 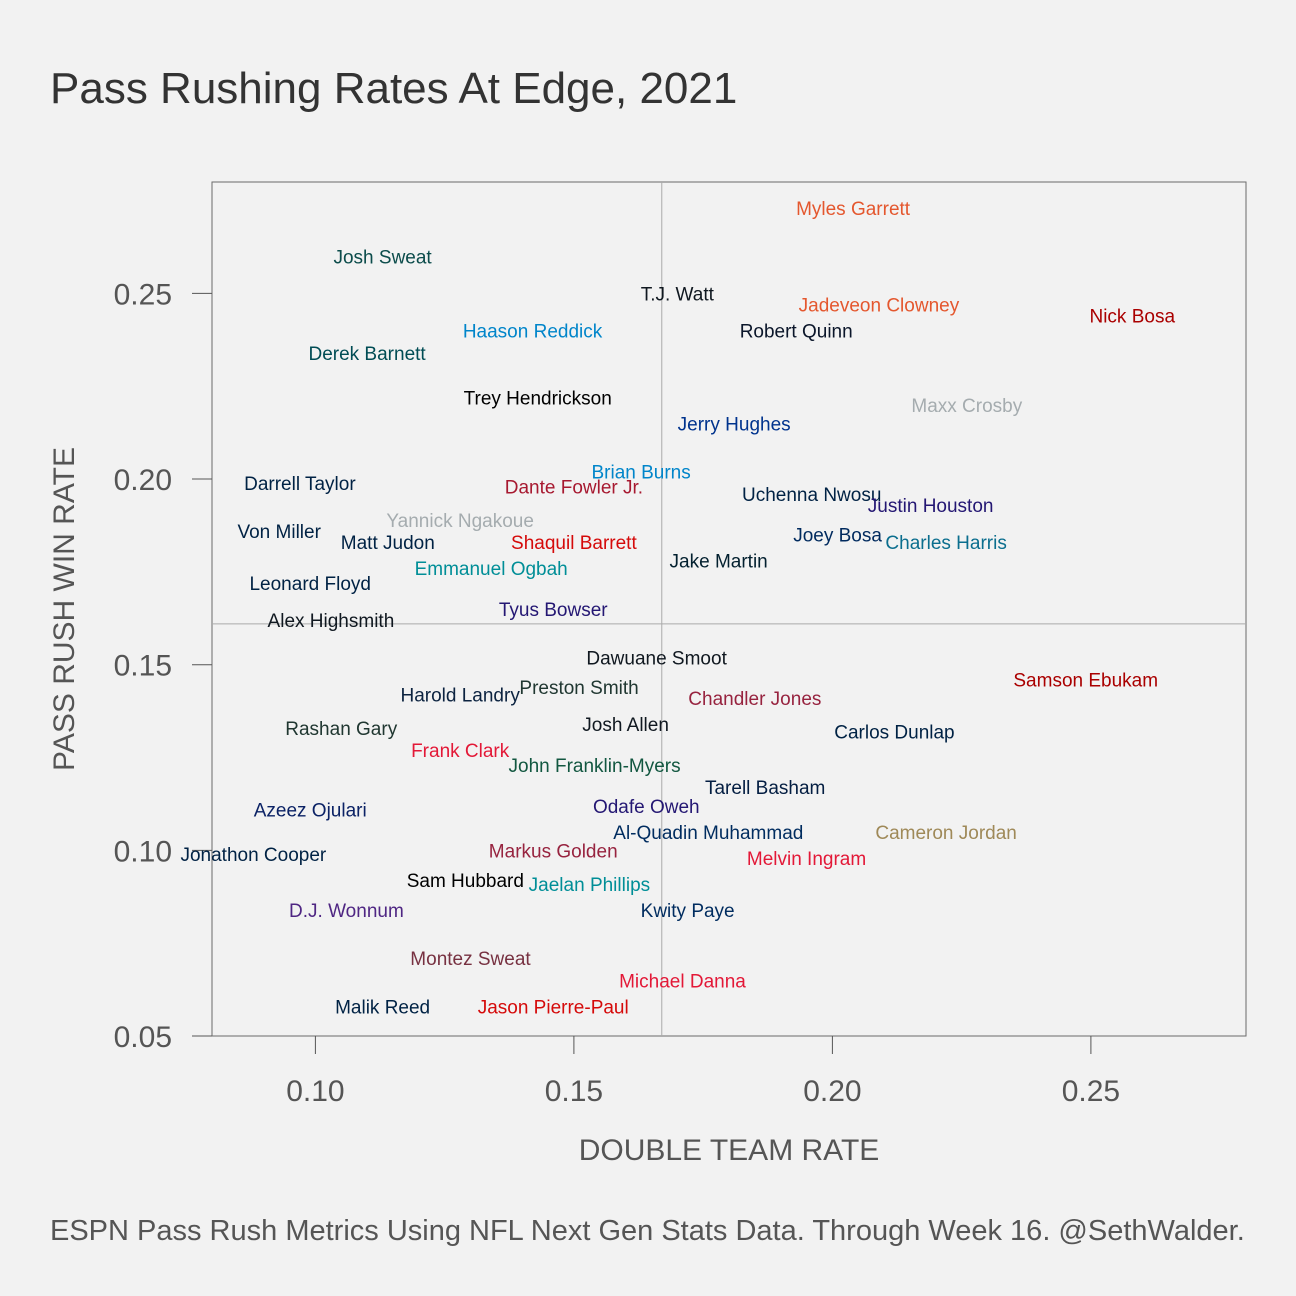 What do you see at coordinates (382, 257) in the screenshot?
I see `player-point-label: Josh Sweat` at bounding box center [382, 257].